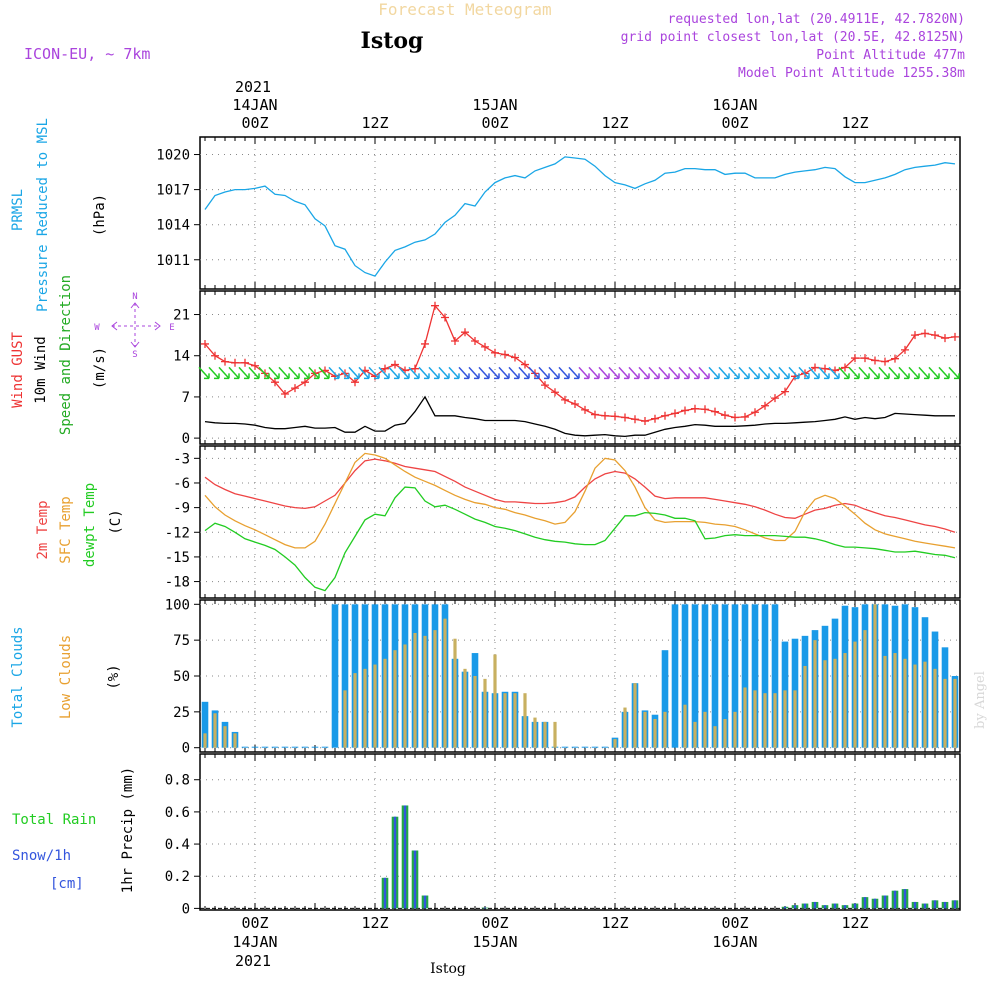  I want to click on wind-label-1: Wind GUST, so click(18, 370).